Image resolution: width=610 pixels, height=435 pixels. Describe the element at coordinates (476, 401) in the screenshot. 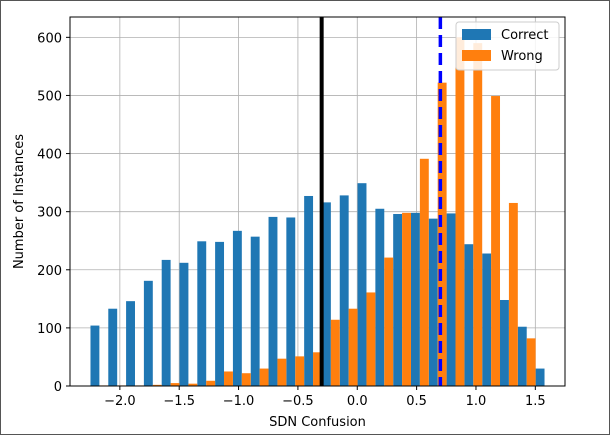

I see `x-tick-label: 1.0` at that location.